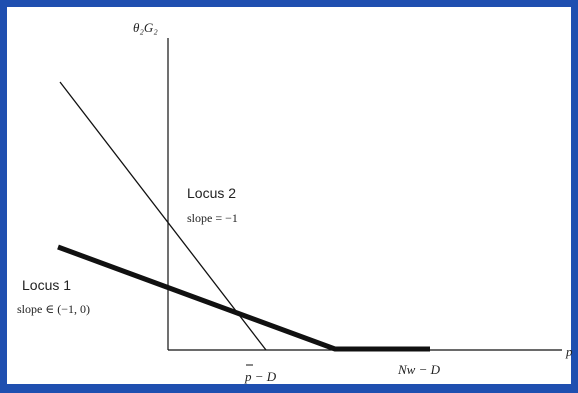 The image size is (578, 393). Describe the element at coordinates (53, 309) in the screenshot. I see `locus-1-slope: slope ∈ (−1, 0)` at that location.